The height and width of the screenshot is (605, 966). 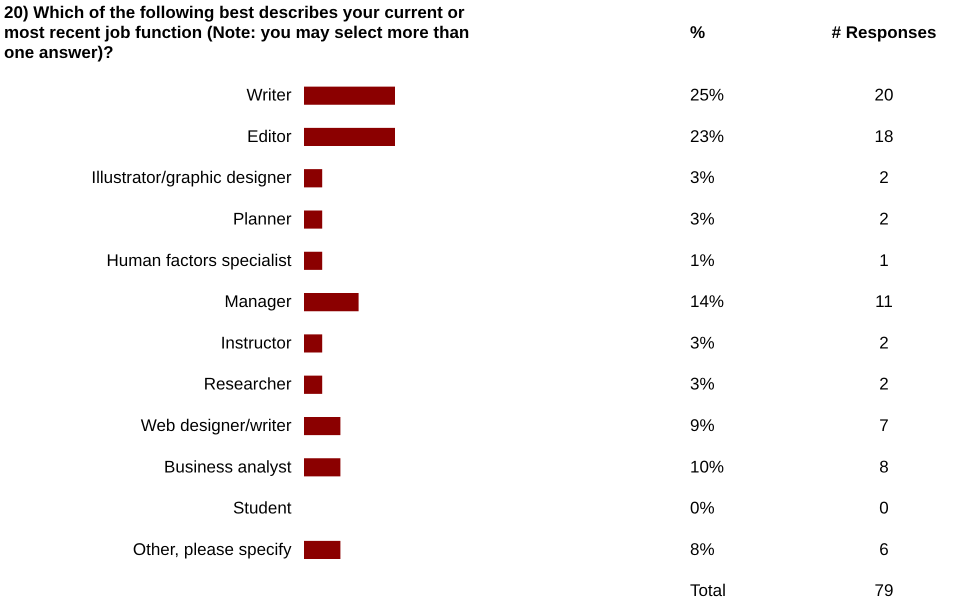 I want to click on y-tick-label: Editor, so click(x=269, y=136).